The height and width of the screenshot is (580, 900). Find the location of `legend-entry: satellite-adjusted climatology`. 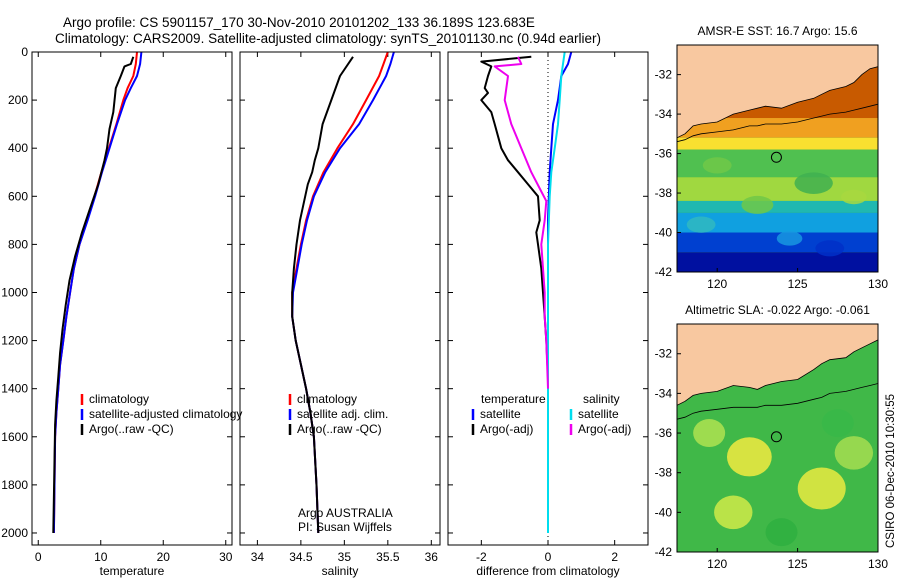

legend-entry: satellite-adjusted climatology is located at coordinates (165, 414).